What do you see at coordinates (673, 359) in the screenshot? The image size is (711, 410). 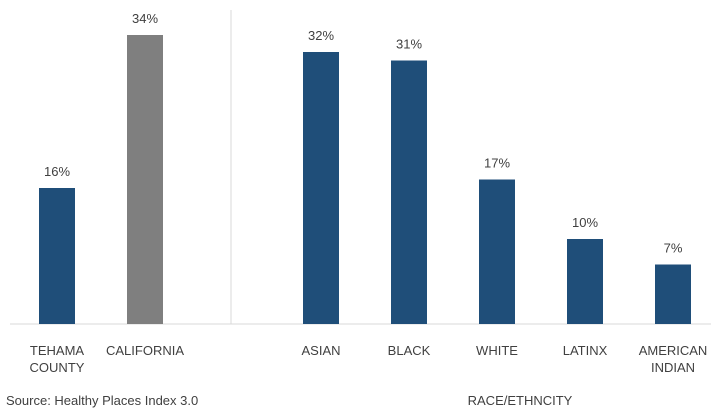 I see `x-tick-label: AMERICAN INDIAN` at bounding box center [673, 359].